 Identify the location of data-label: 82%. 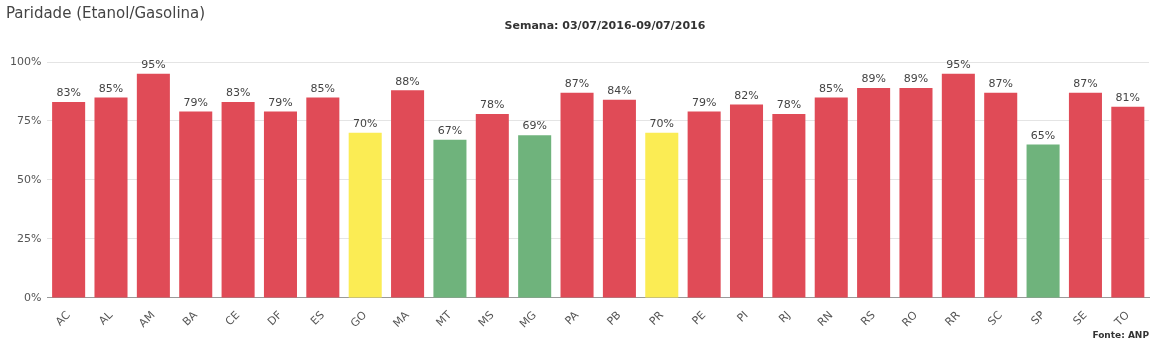
(746, 95).